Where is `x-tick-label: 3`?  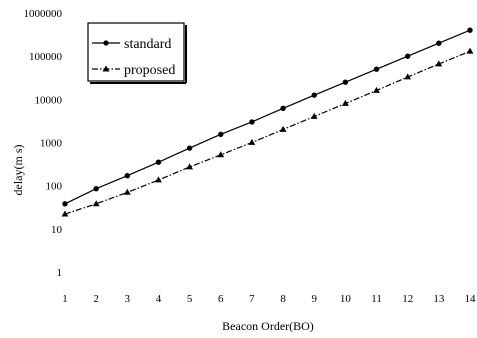 x-tick-label: 3 is located at coordinates (128, 299).